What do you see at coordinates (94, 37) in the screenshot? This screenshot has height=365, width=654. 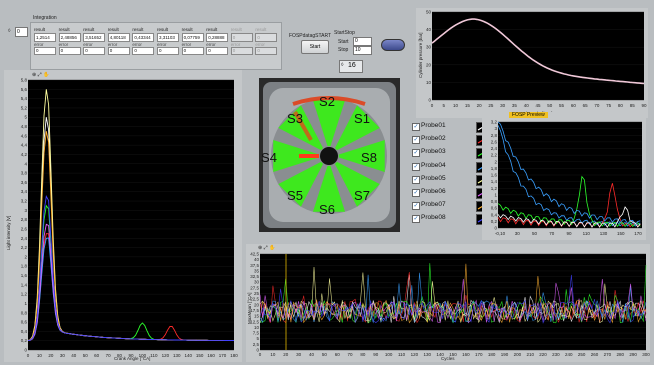 I see `result-value: 3,51652` at bounding box center [94, 37].